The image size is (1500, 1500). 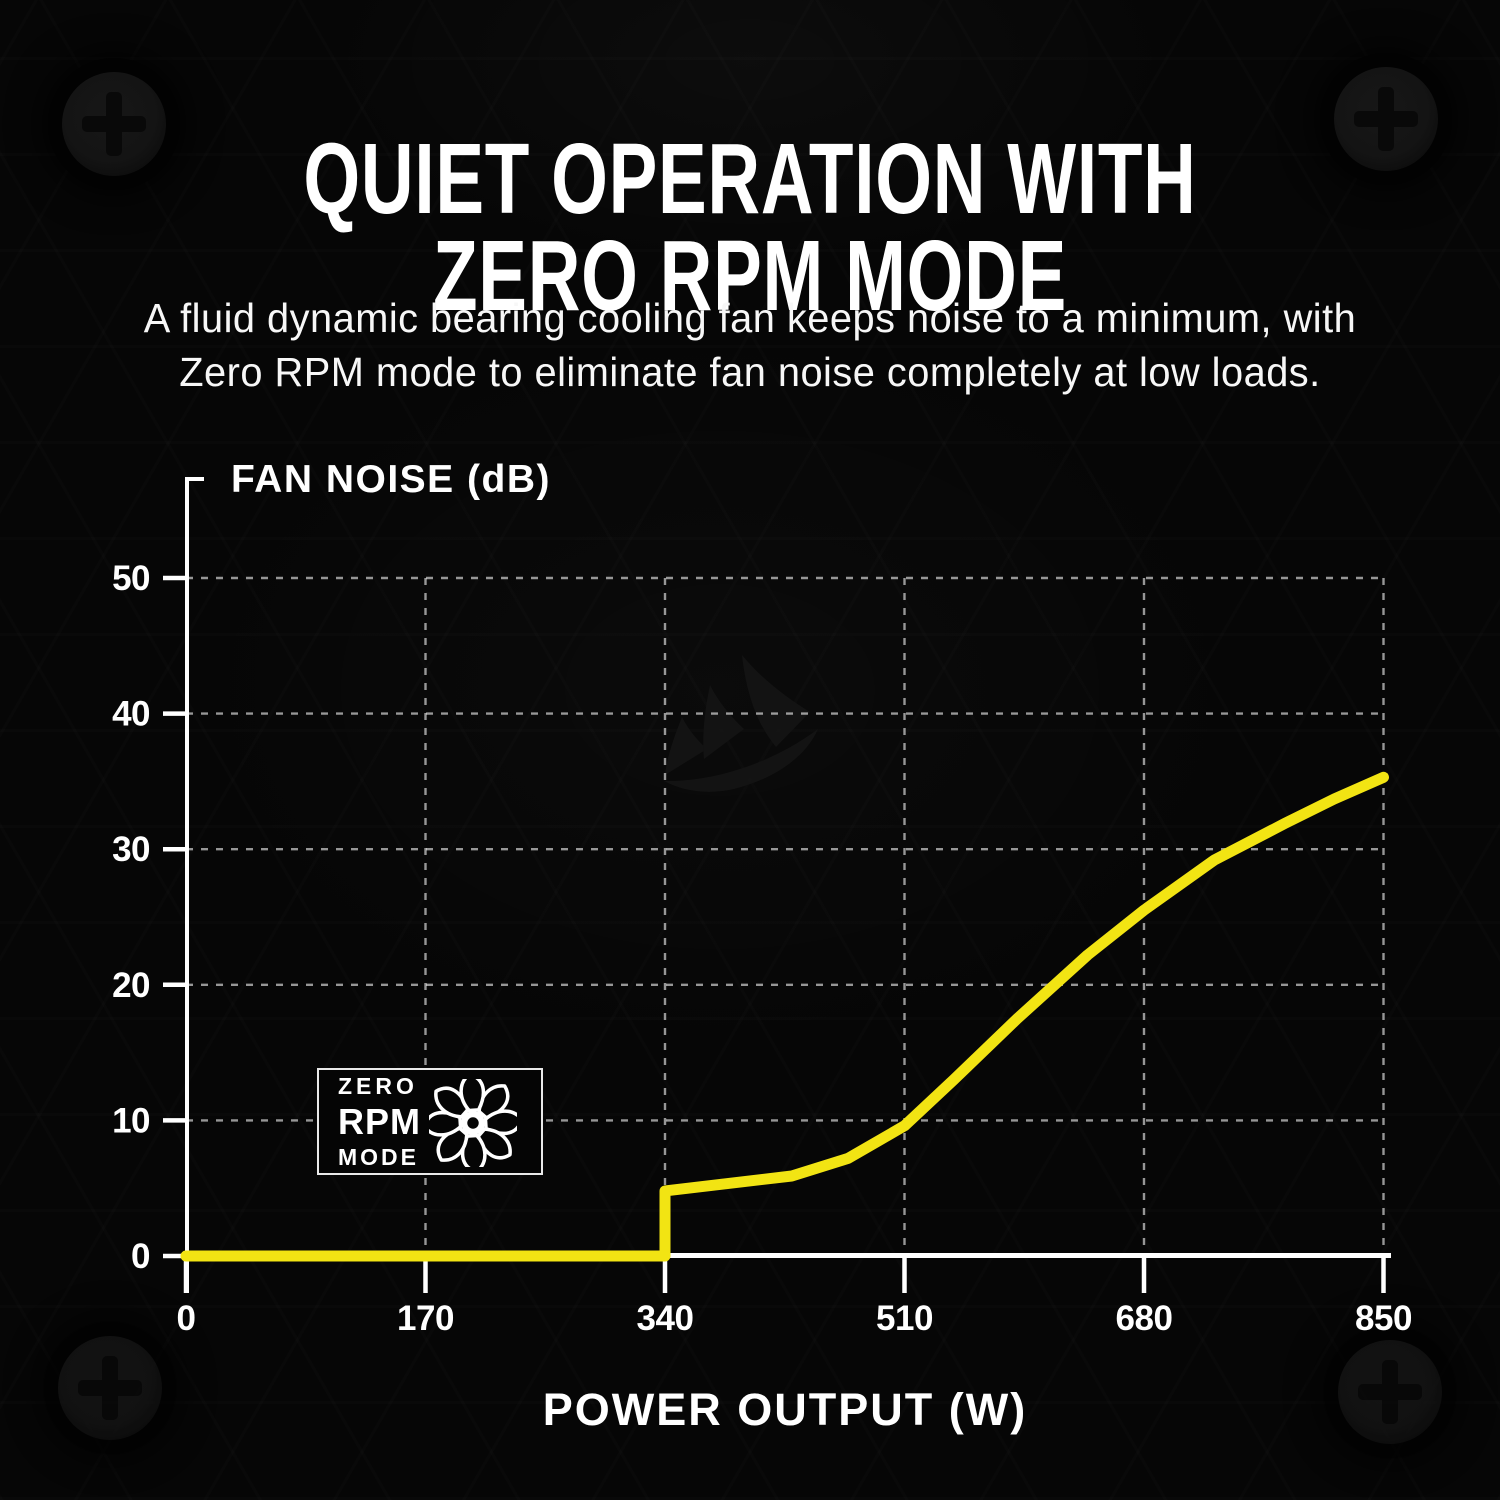 What do you see at coordinates (750, 179) in the screenshot?
I see `page-title-line-1: QUIET OPERATION WITH` at bounding box center [750, 179].